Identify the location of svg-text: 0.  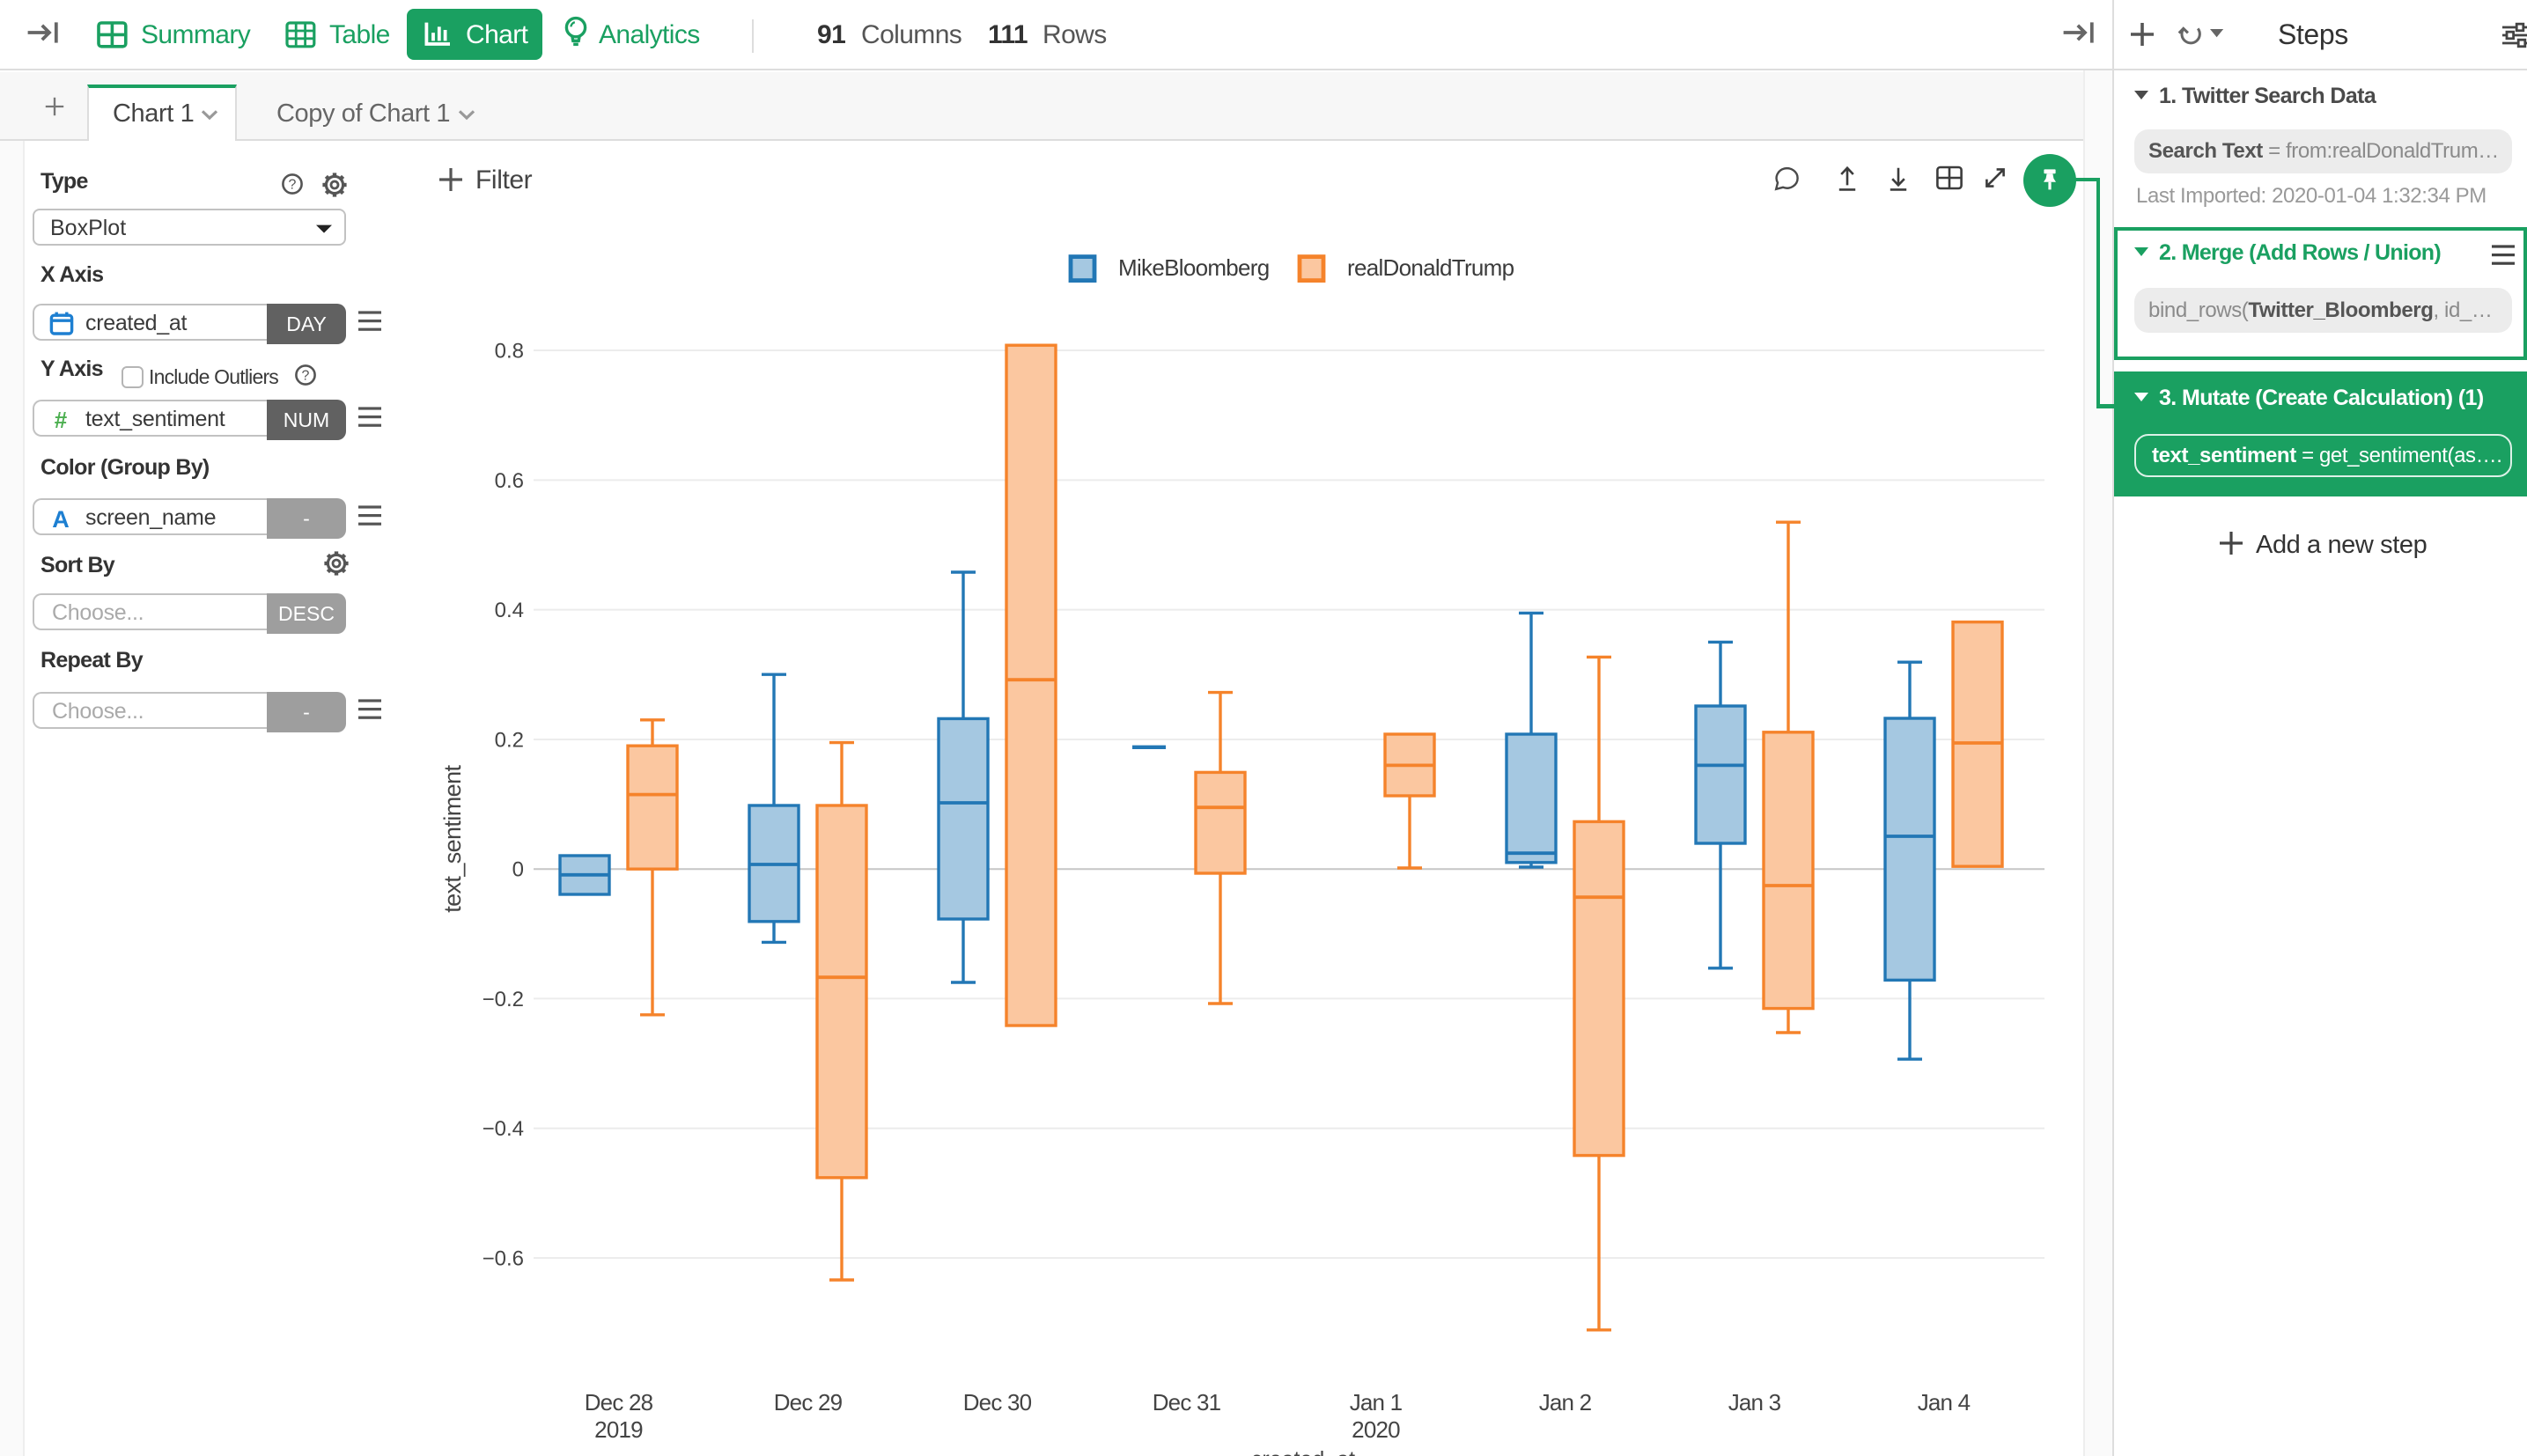
(518, 870).